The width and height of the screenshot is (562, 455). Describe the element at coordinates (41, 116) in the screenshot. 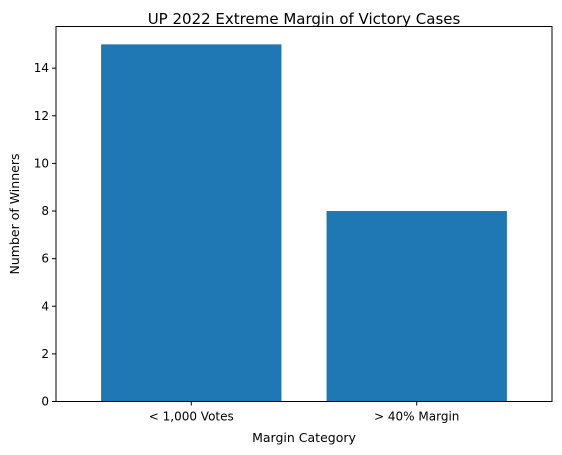

I see `y-tick-label: 12` at that location.